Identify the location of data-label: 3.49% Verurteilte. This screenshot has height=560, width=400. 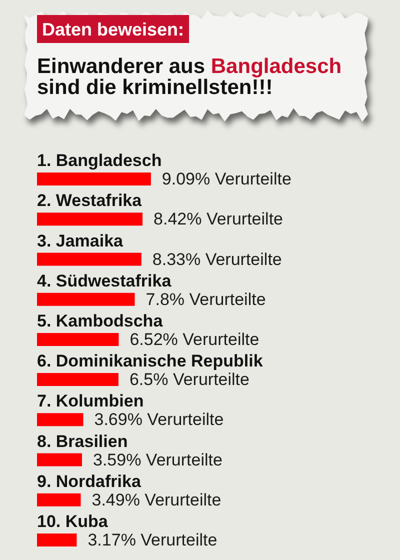
(157, 500).